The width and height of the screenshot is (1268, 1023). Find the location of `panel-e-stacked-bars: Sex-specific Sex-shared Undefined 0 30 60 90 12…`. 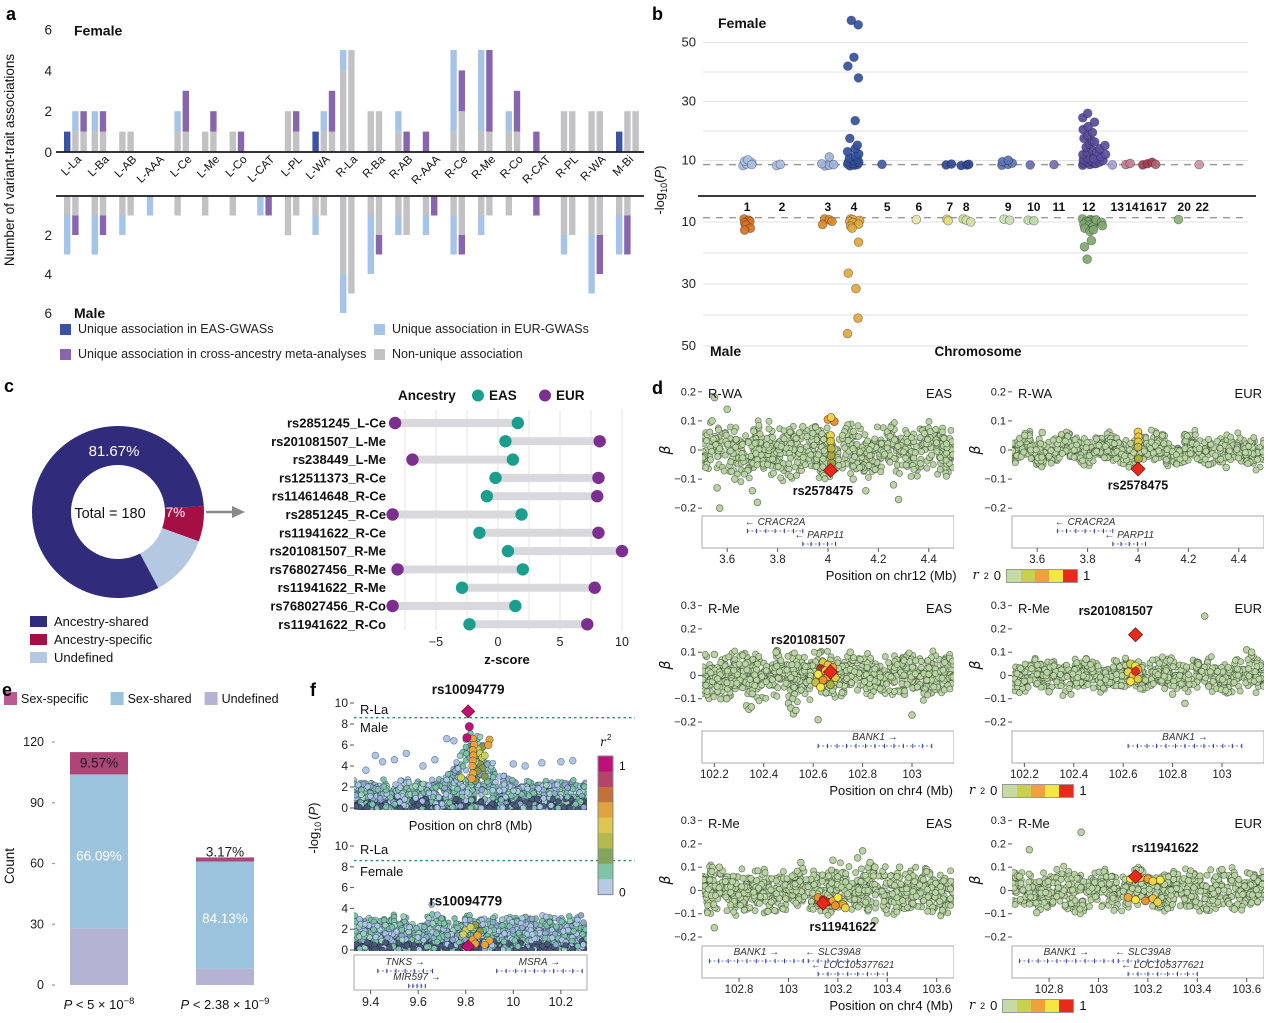

panel-e-stacked-bars: Sex-specific Sex-shared Undefined 0 30 60 90 12… is located at coordinates (151, 850).